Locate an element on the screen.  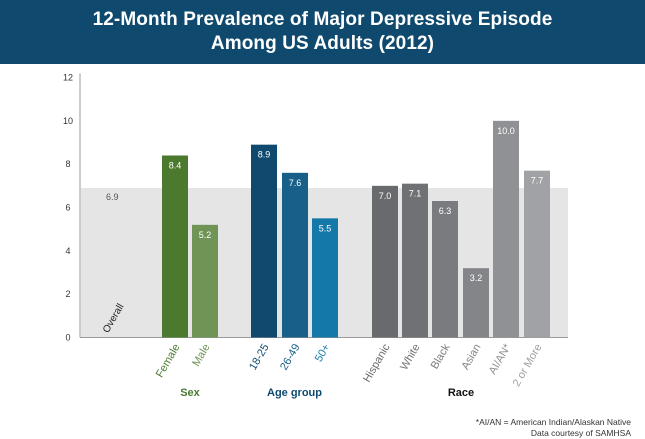
bar-value-label: 10.0 is located at coordinates (506, 131).